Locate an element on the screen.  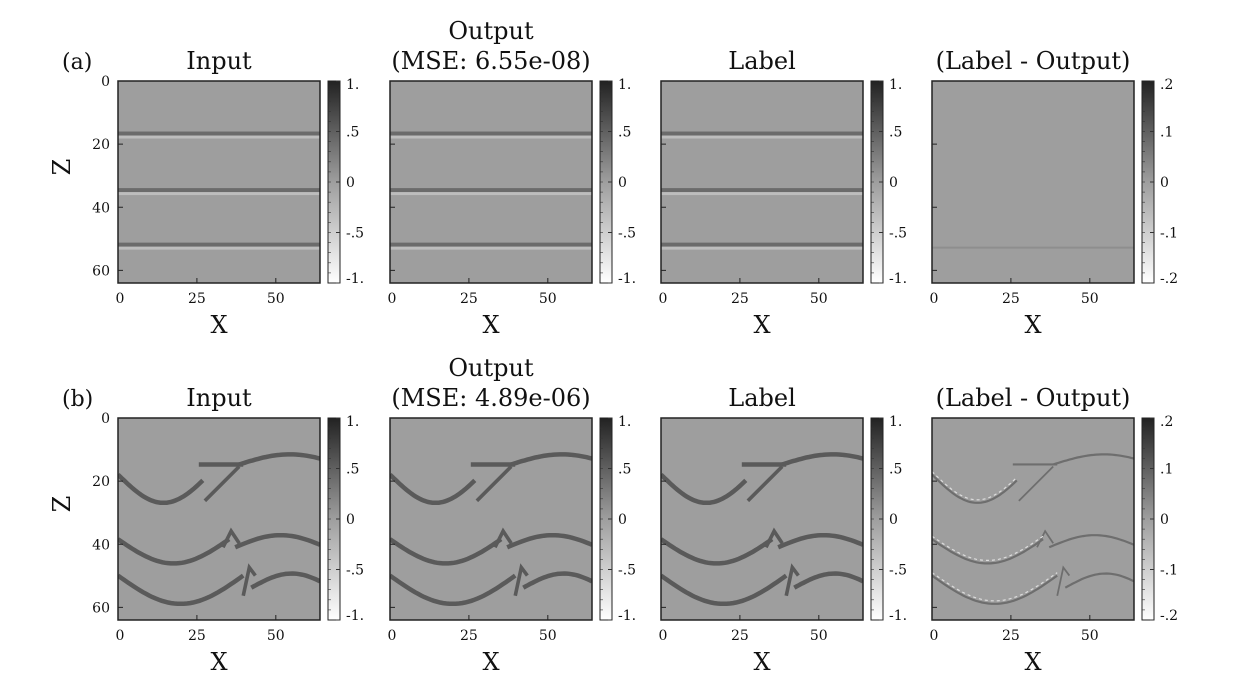
y-tick-label: 60 is located at coordinates (101, 608).